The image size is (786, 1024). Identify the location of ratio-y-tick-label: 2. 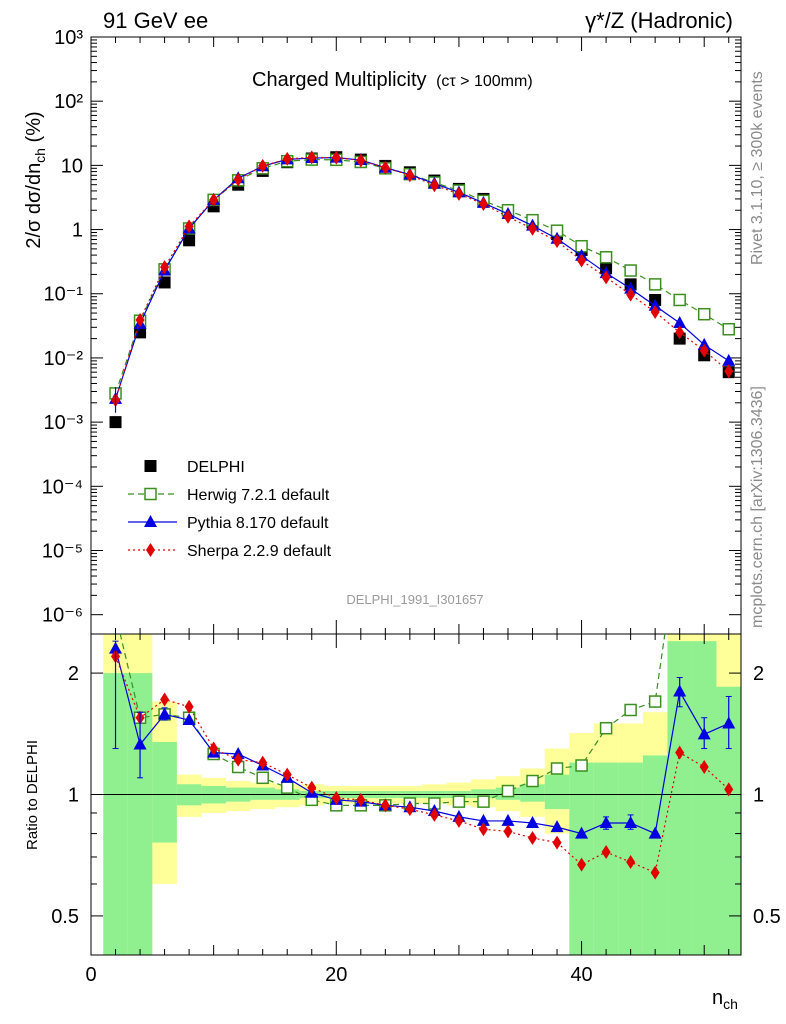
(73, 674).